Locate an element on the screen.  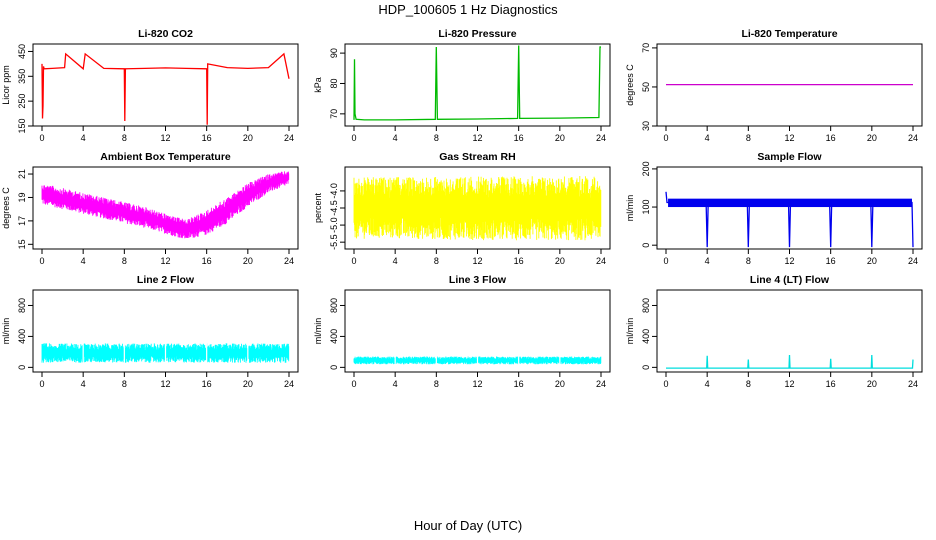
y-tick-label: 19 is located at coordinates (22, 197).